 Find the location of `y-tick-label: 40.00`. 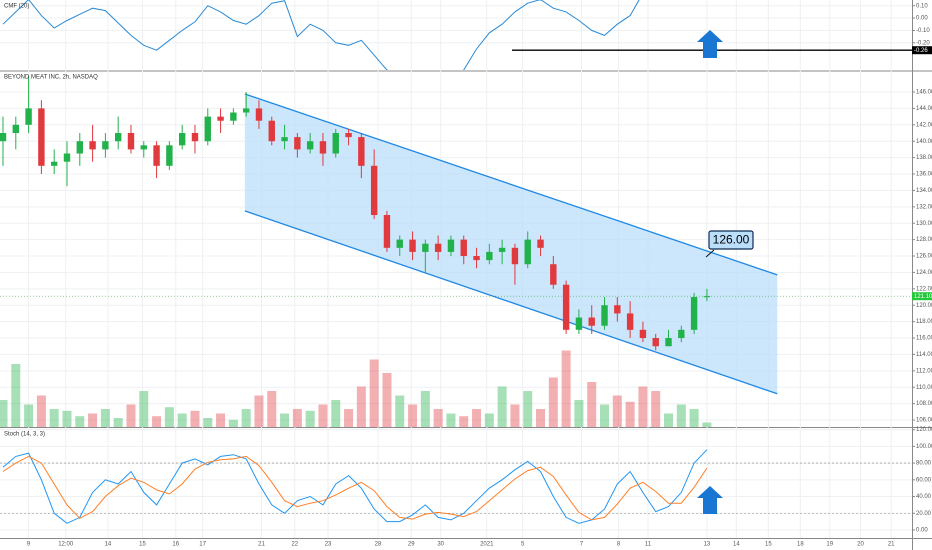

y-tick-label: 40.00 is located at coordinates (924, 497).